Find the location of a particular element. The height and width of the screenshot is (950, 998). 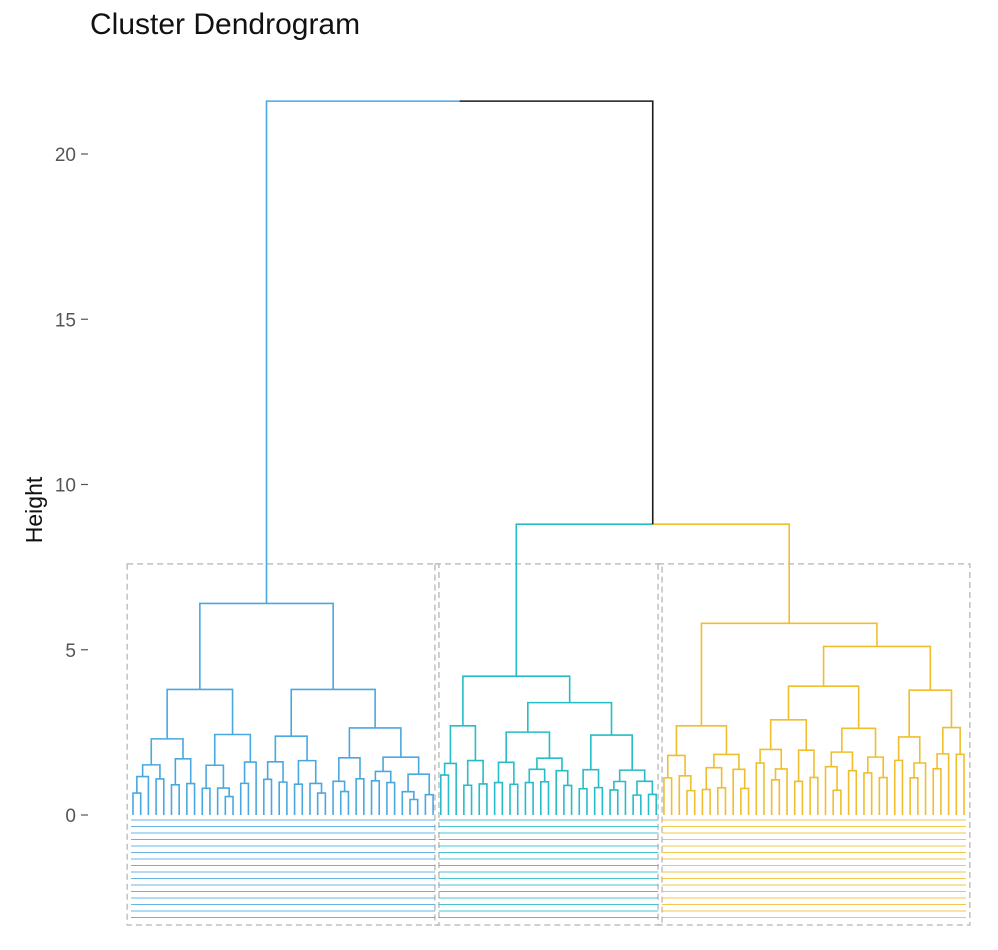

merge-branch is located at coordinates (584, 600).